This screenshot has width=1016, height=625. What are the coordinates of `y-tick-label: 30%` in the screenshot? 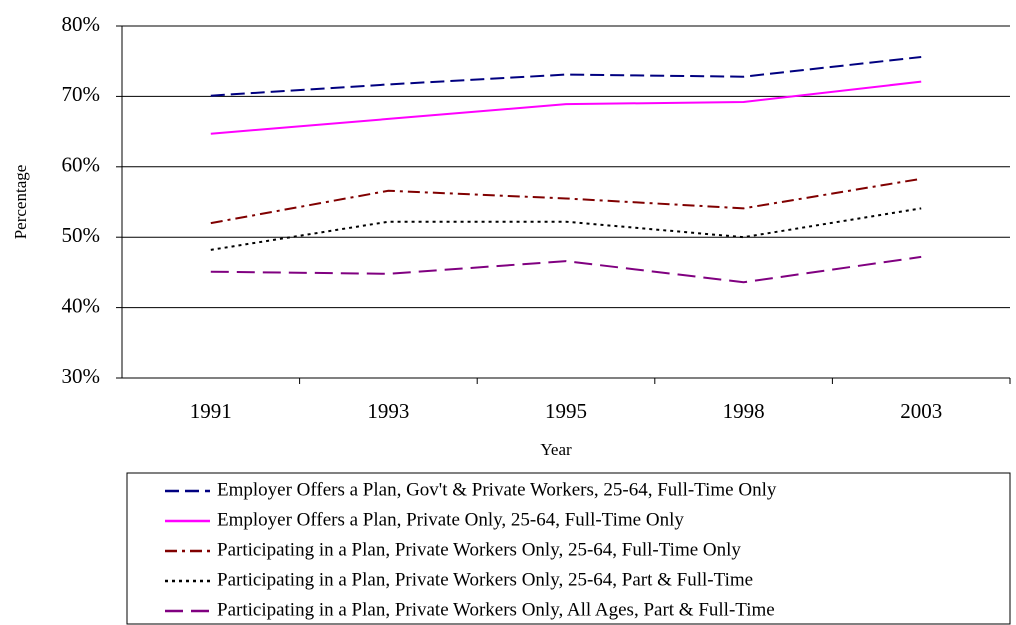 It's located at (81, 376).